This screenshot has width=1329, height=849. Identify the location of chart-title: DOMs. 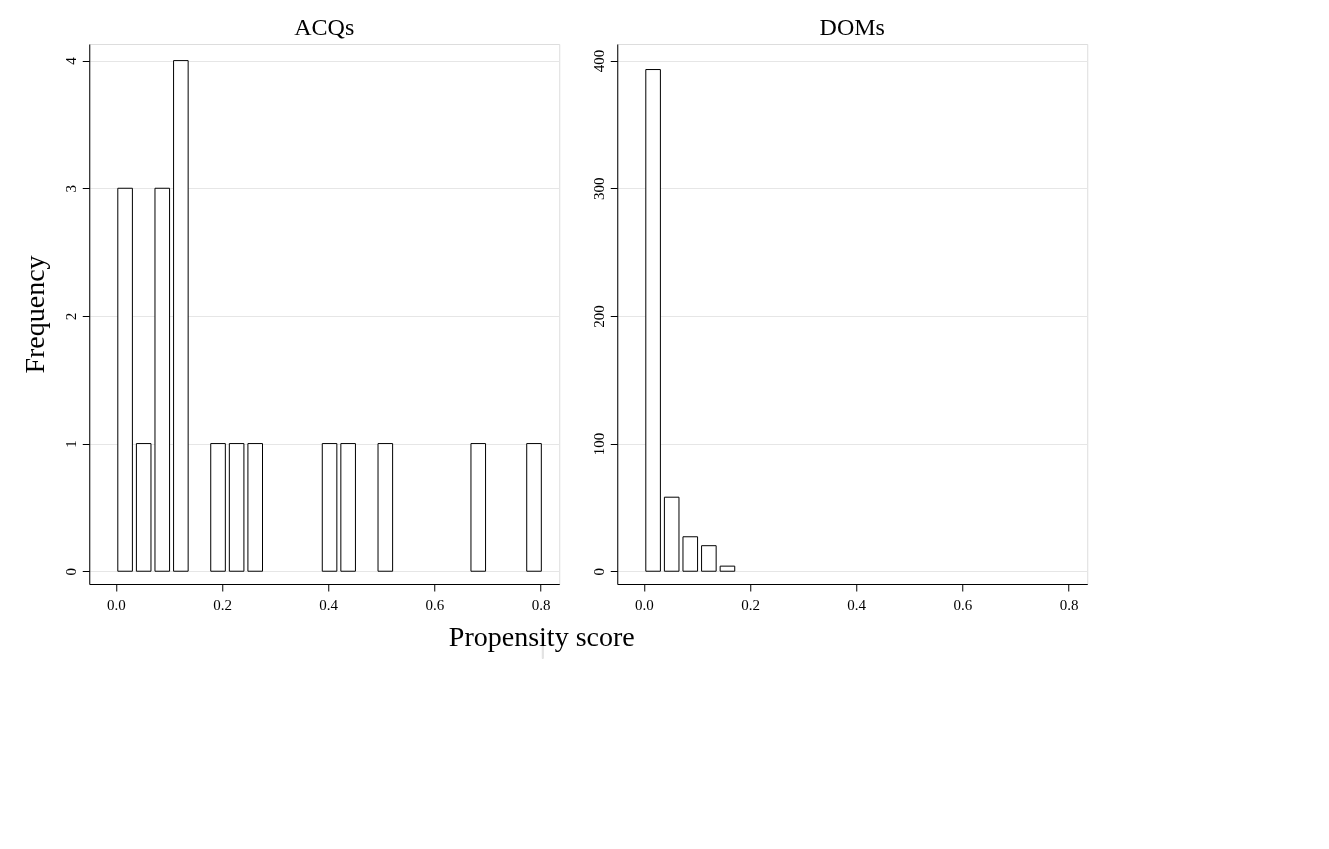
(852, 27).